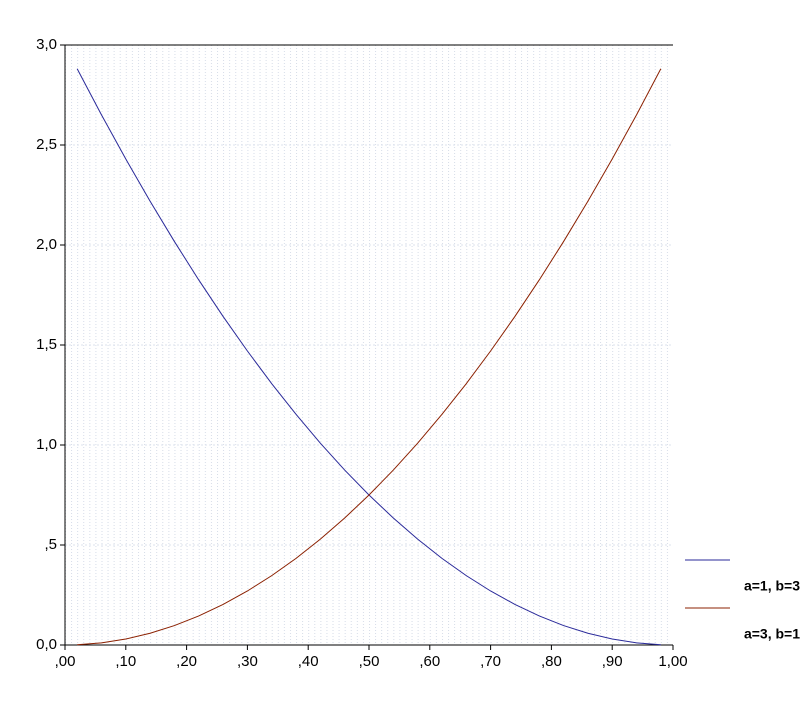  Describe the element at coordinates (46, 644) in the screenshot. I see `y-tick-label: 0,0` at that location.